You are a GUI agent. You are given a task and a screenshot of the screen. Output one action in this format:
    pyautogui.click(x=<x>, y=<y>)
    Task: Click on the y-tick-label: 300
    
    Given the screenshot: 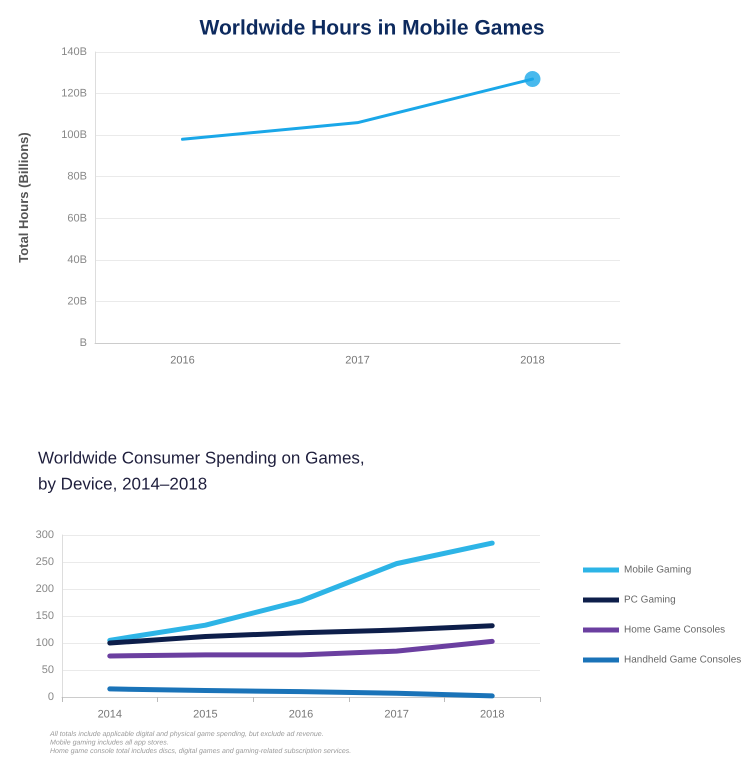 What is the action you would take?
    pyautogui.click(x=45, y=535)
    